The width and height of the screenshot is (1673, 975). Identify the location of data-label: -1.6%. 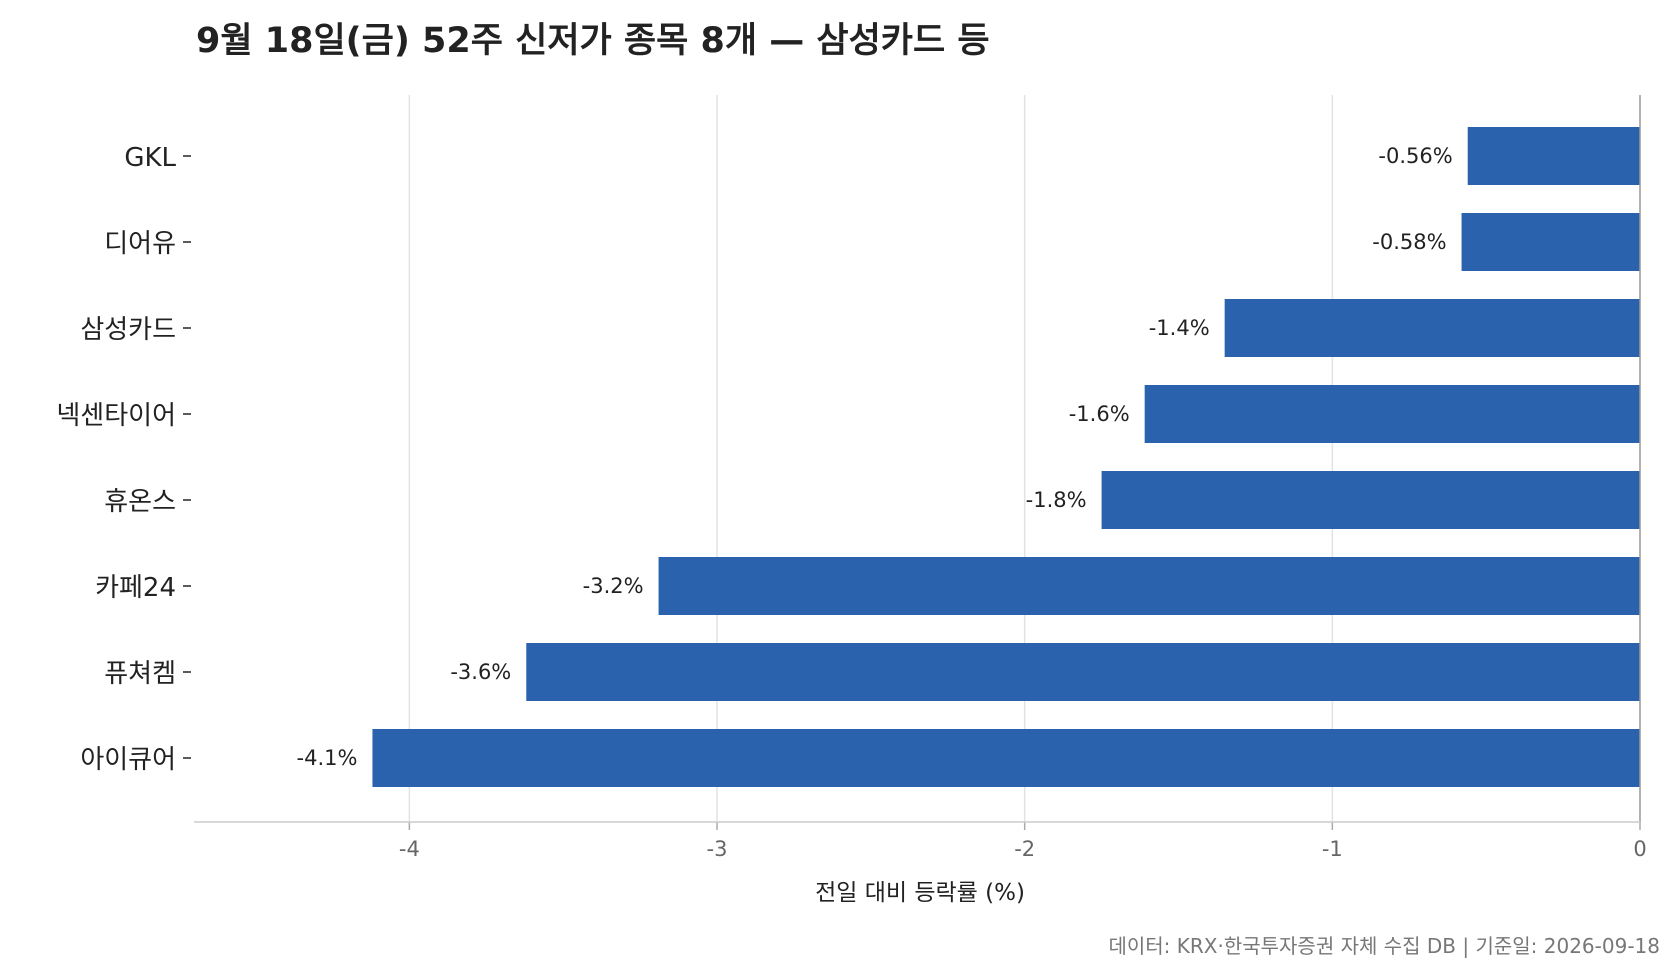
(1099, 414).